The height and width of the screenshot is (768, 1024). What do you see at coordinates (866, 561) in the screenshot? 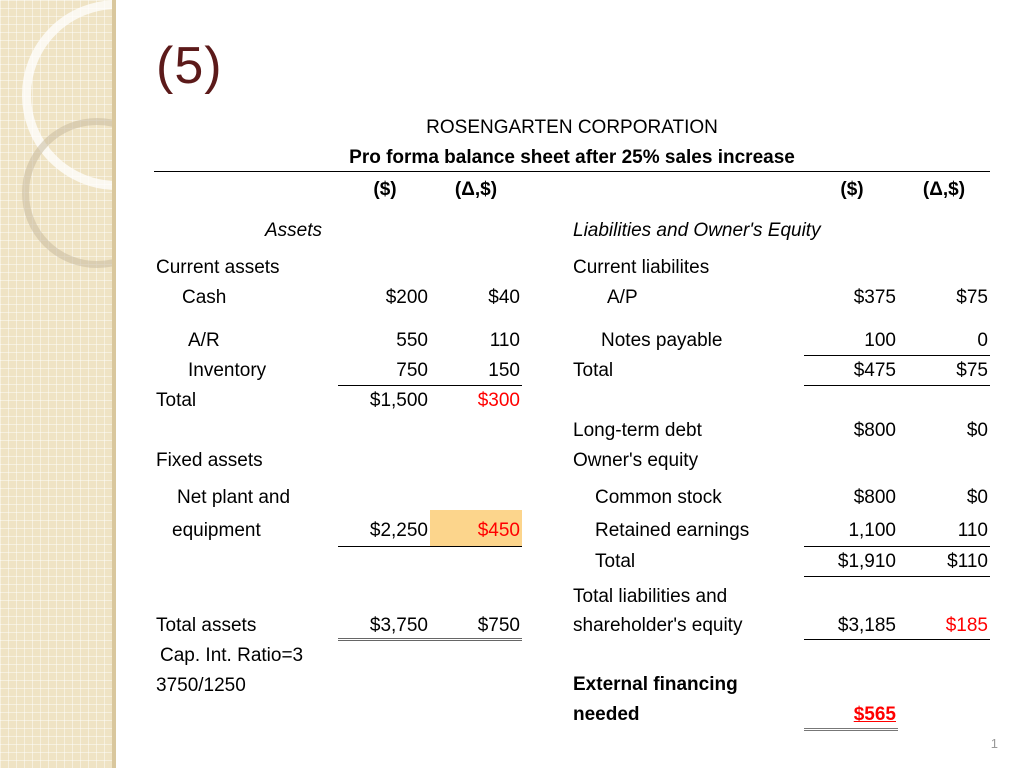
I see `equity-total-amount: $1,910` at bounding box center [866, 561].